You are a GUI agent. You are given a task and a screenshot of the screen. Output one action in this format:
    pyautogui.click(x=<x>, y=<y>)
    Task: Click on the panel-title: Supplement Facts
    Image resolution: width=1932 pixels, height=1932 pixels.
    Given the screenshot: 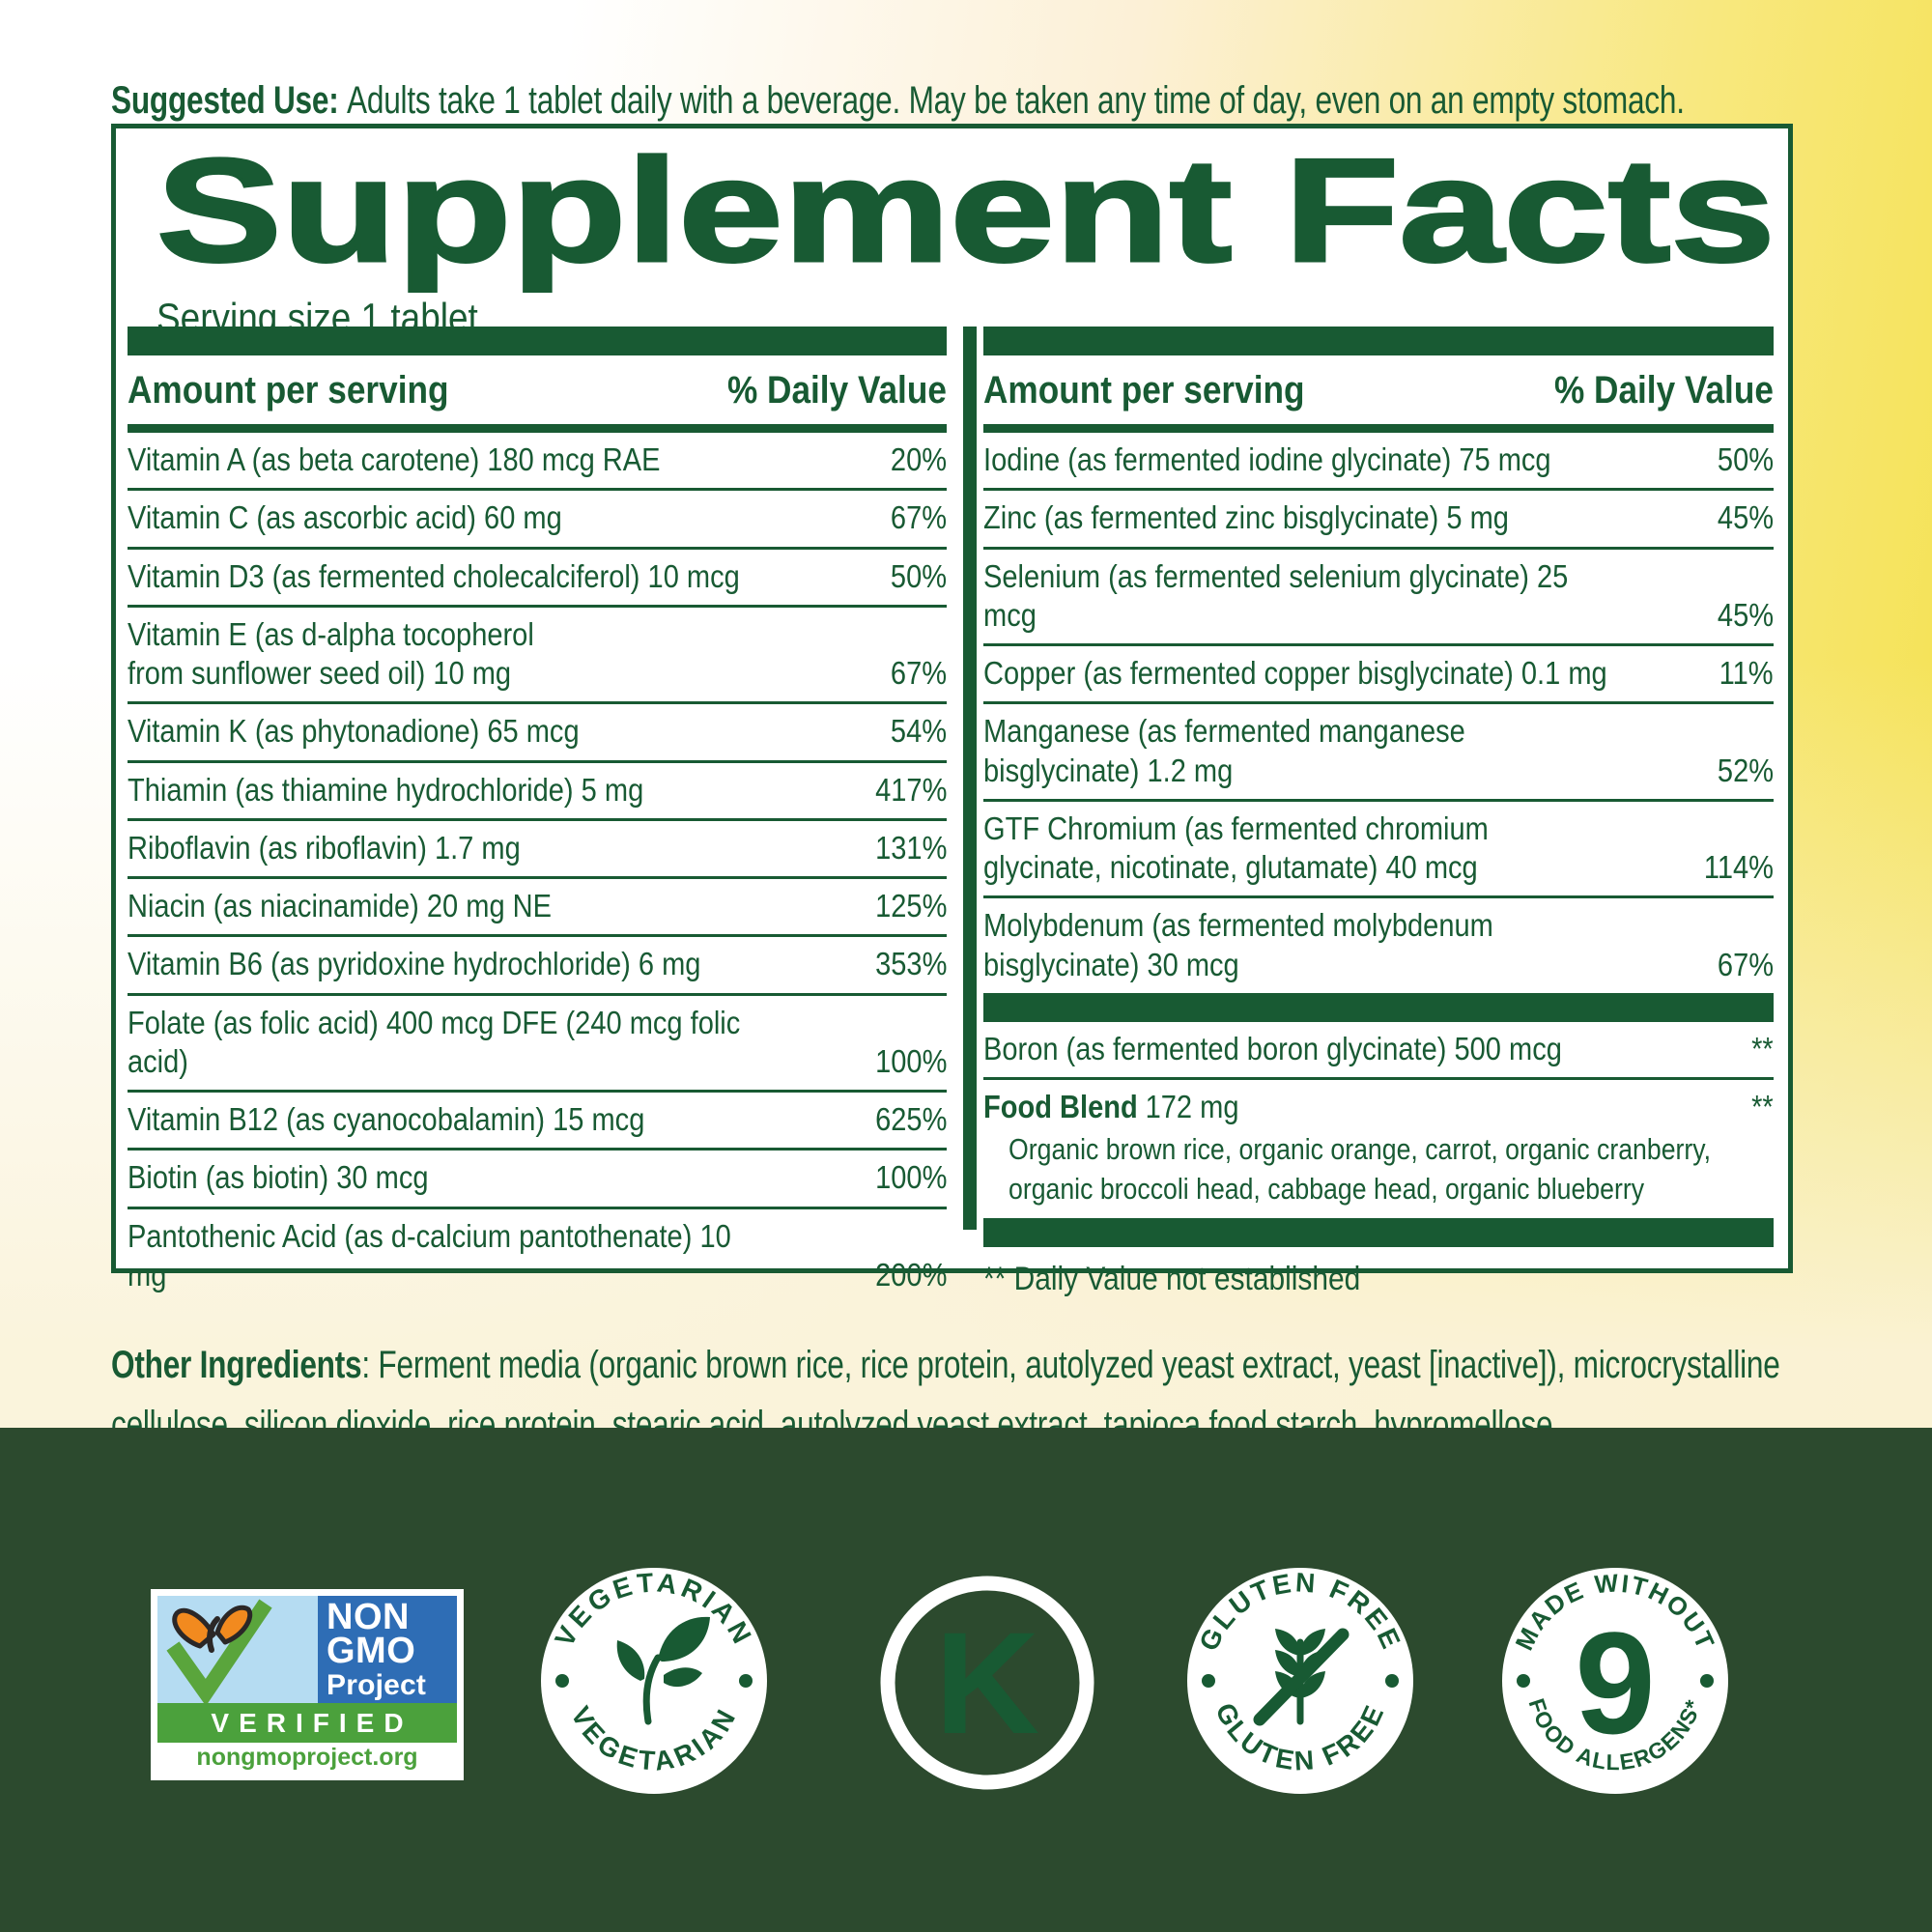 What is the action you would take?
    pyautogui.click(x=966, y=210)
    